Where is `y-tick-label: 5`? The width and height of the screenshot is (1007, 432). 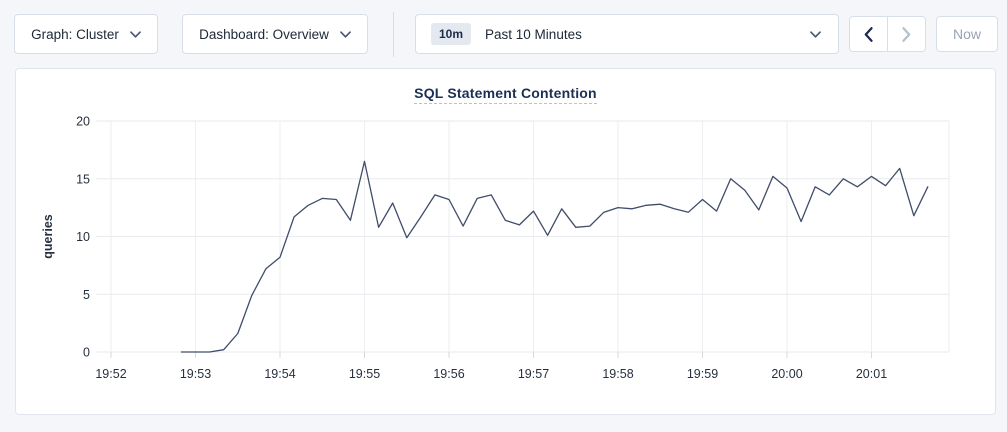
y-tick-label: 5 is located at coordinates (86, 295).